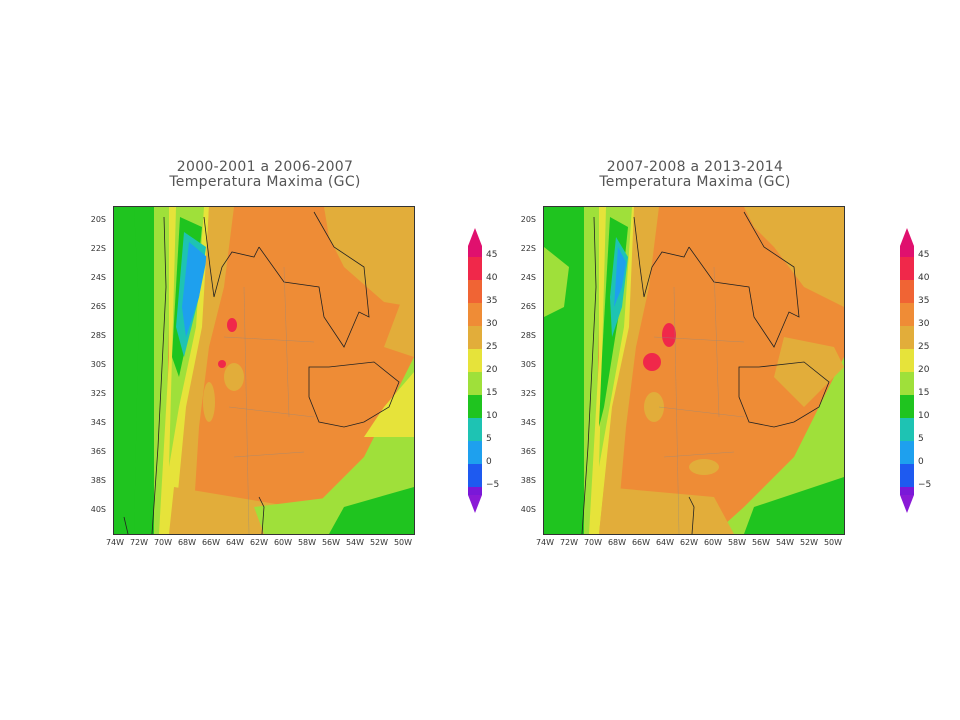 This screenshot has height=720, width=960. I want to click on lon-label: 68W, so click(617, 542).